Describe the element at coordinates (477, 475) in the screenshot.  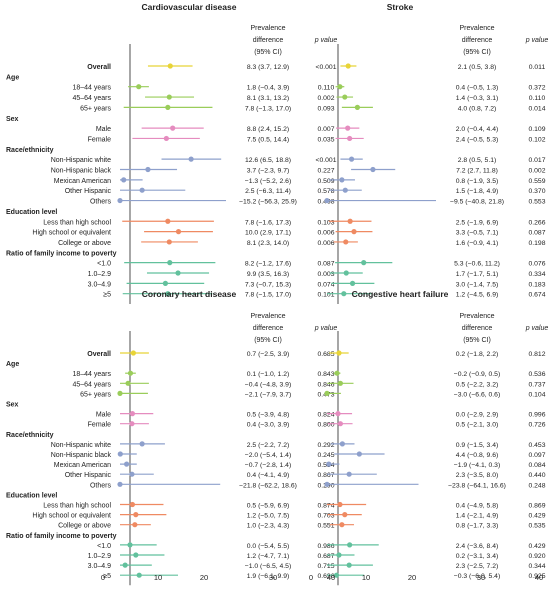
I see `ci-value: 2.3 (−3.5, 8.0)` at that location.